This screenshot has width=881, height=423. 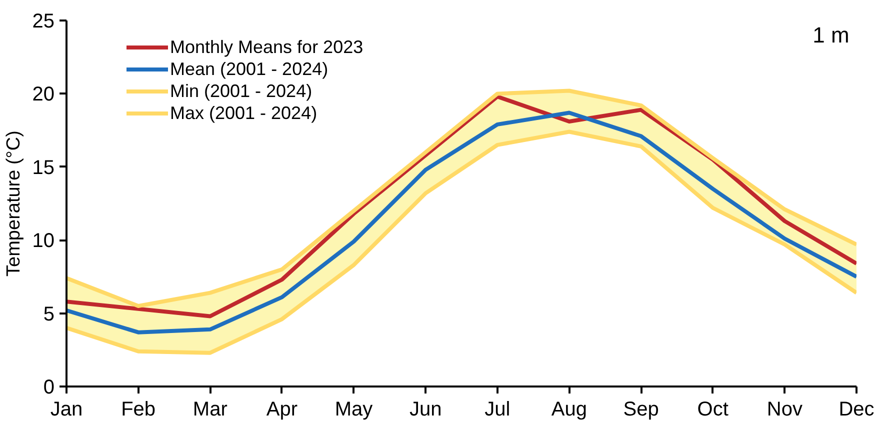 I want to click on x-tick-label: Dec, so click(x=856, y=409).